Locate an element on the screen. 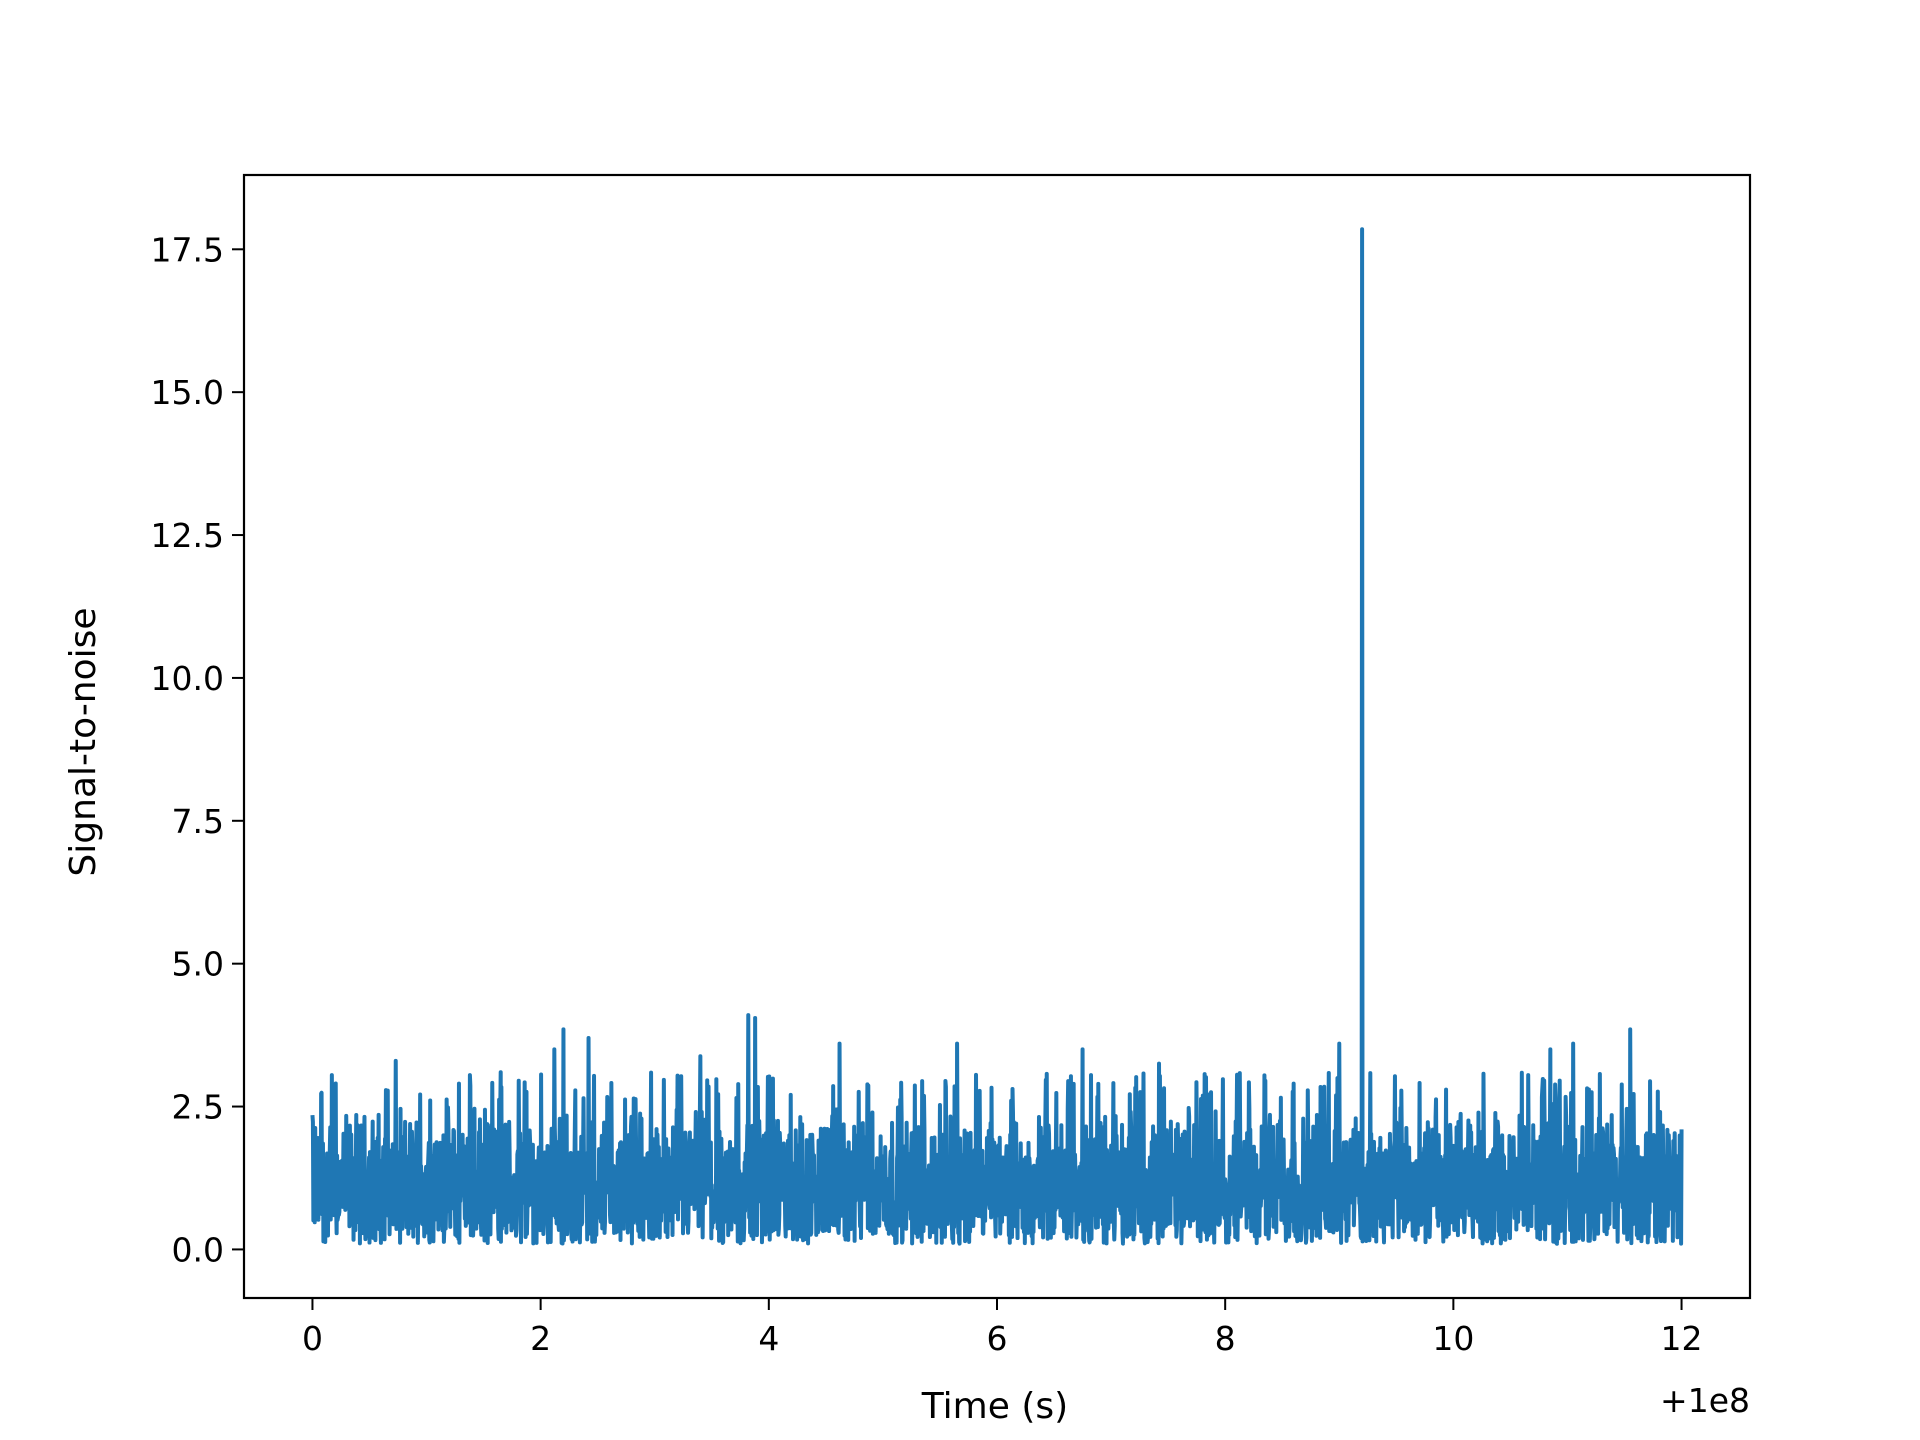 Image resolution: width=1920 pixels, height=1440 pixels. x-axis-ticks: 0 2 4 6 8 10 12 is located at coordinates (1002, 1328).